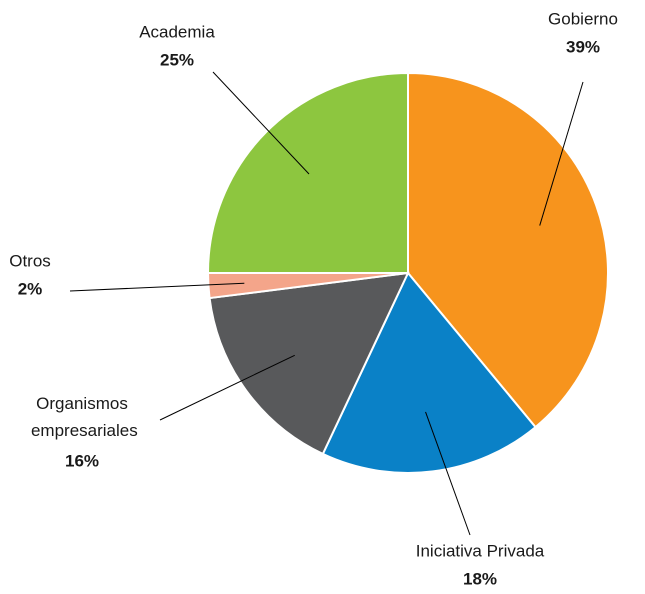  What do you see at coordinates (82, 417) in the screenshot?
I see `slice-label: Organismos empresariales` at bounding box center [82, 417].